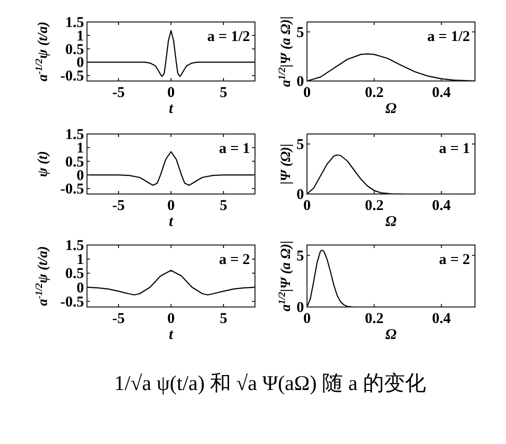 This screenshot has height=444, width=506. Describe the element at coordinates (270, 383) in the screenshot. I see `text: 1/√a ψ(t/a) 和 √a Ψ(aΩ) 随 a 的变化` at that location.